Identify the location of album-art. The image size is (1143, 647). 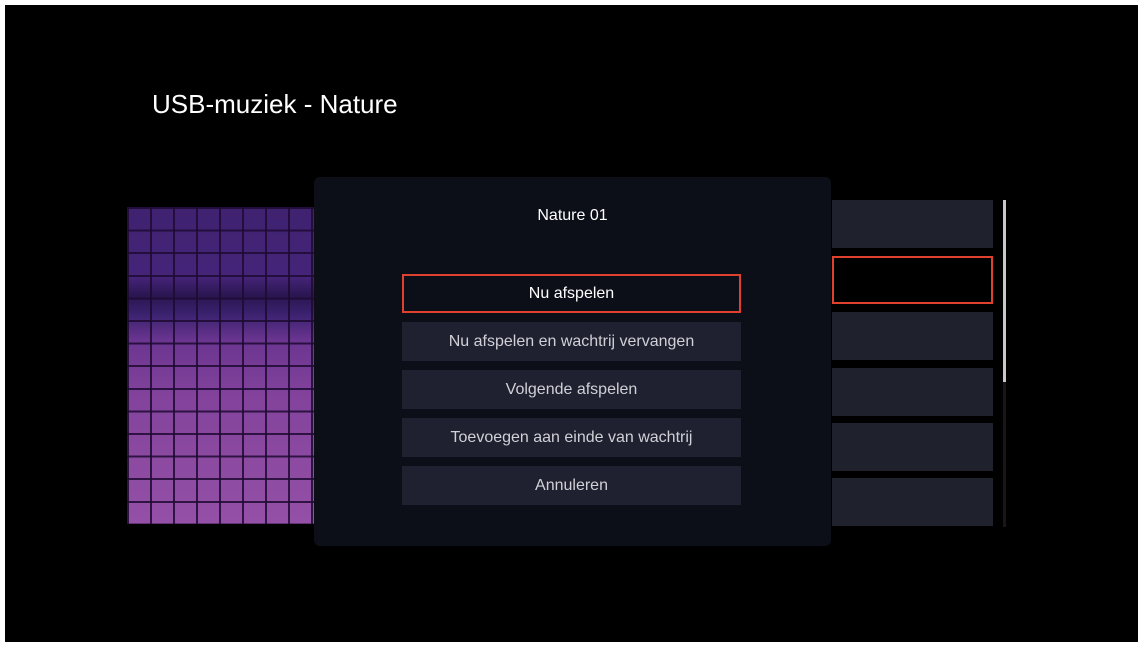
(220, 365).